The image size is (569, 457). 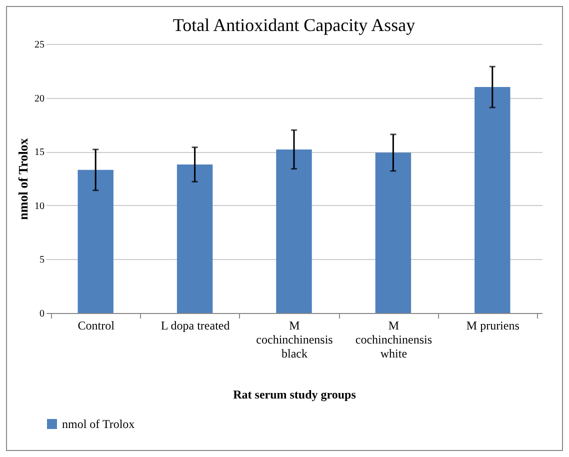 What do you see at coordinates (39, 152) in the screenshot?
I see `y-tick-label: 15` at bounding box center [39, 152].